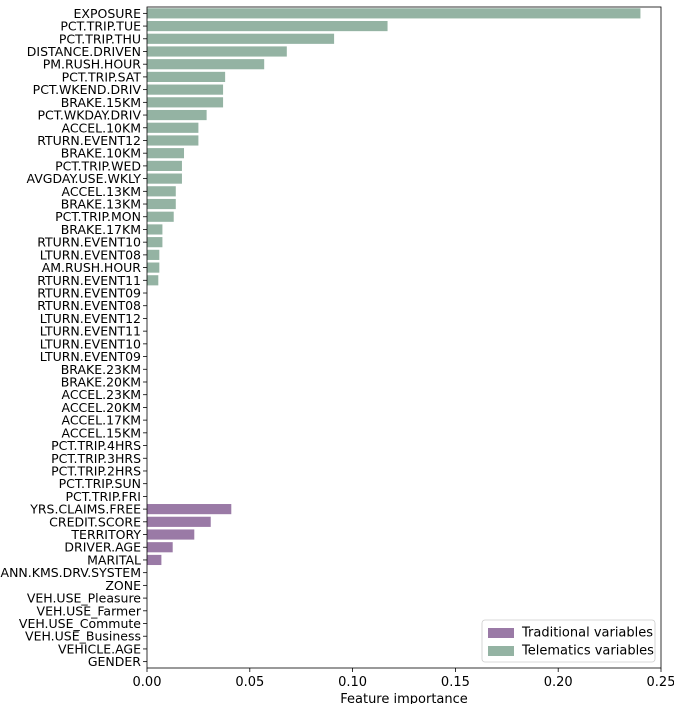 The height and width of the screenshot is (704, 674). What do you see at coordinates (179, 521) in the screenshot?
I see `bar-credit-score` at bounding box center [179, 521].